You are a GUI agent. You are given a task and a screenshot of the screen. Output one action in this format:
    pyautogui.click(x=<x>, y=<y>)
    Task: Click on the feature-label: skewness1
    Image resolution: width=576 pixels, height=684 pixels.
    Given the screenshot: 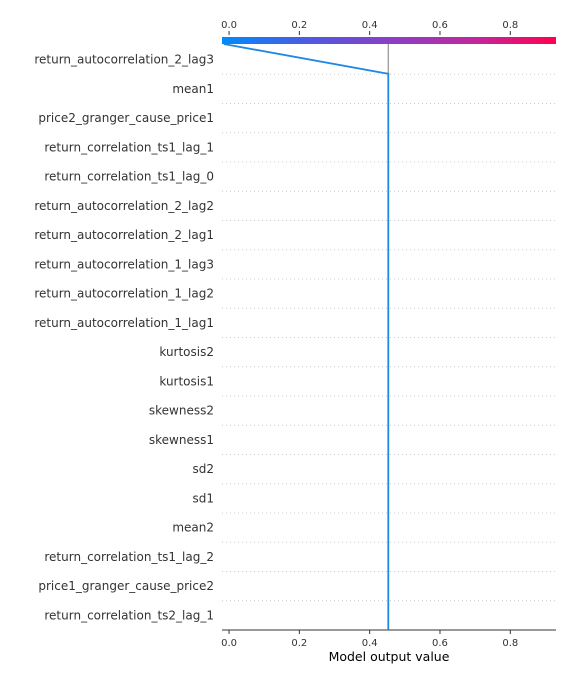 What is the action you would take?
    pyautogui.click(x=181, y=440)
    